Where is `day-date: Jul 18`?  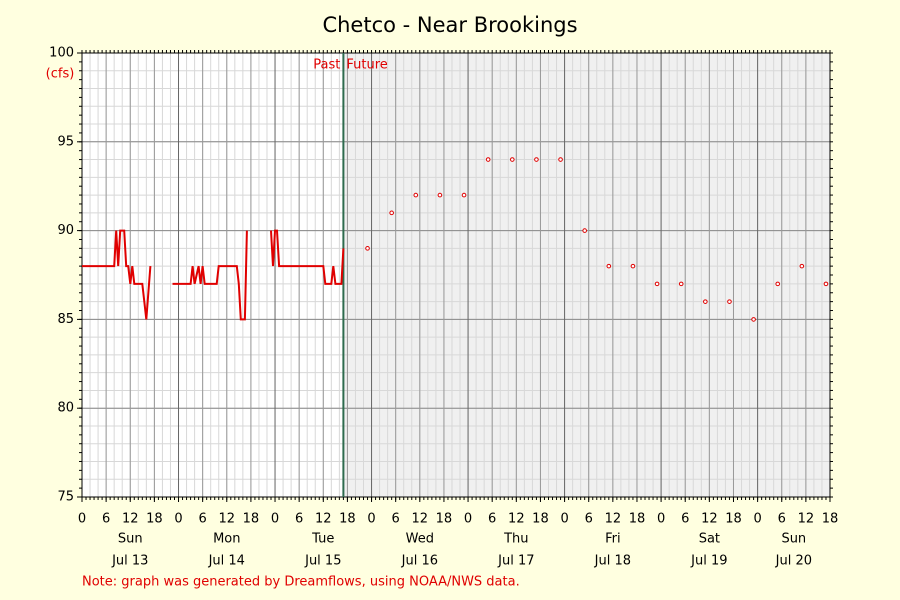 day-date: Jul 18 is located at coordinates (612, 561).